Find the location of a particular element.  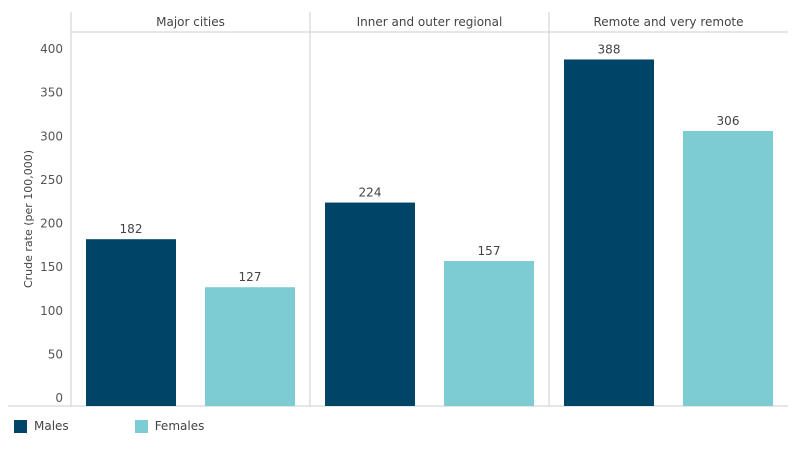

legend-swatch-females is located at coordinates (141, 426).